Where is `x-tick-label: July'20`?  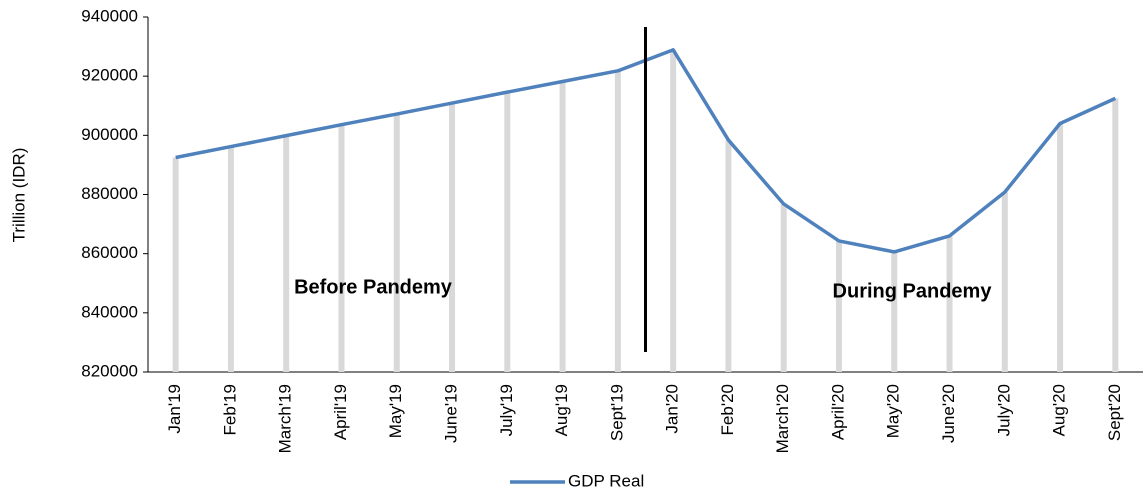
x-tick-label: July'20 is located at coordinates (1003, 410).